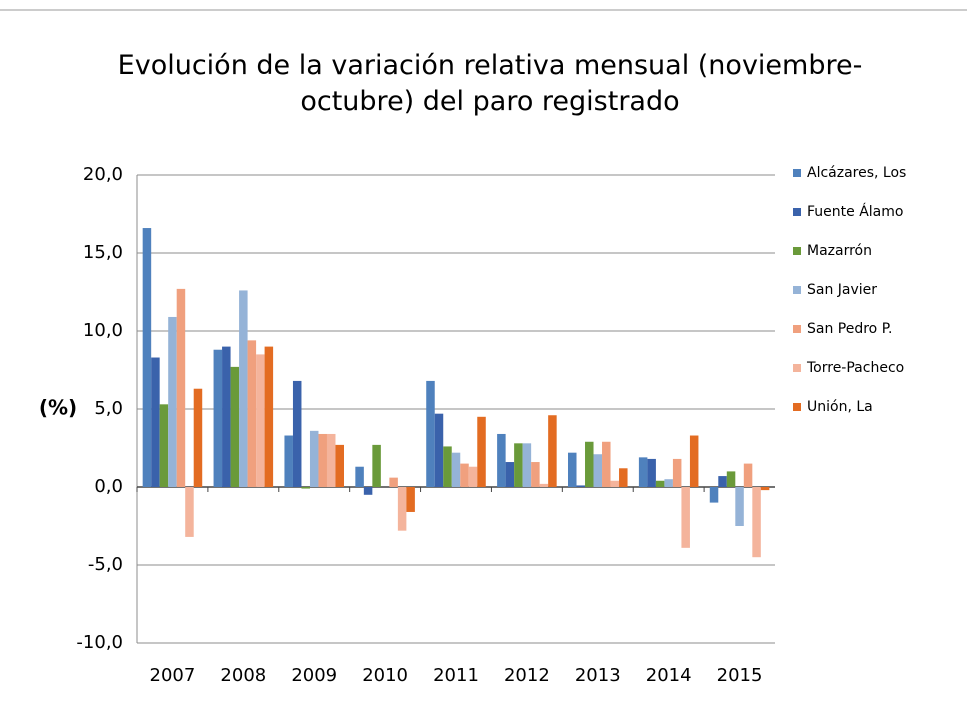  What do you see at coordinates (103, 174) in the screenshot?
I see `y-tick-label: 20,0` at bounding box center [103, 174].